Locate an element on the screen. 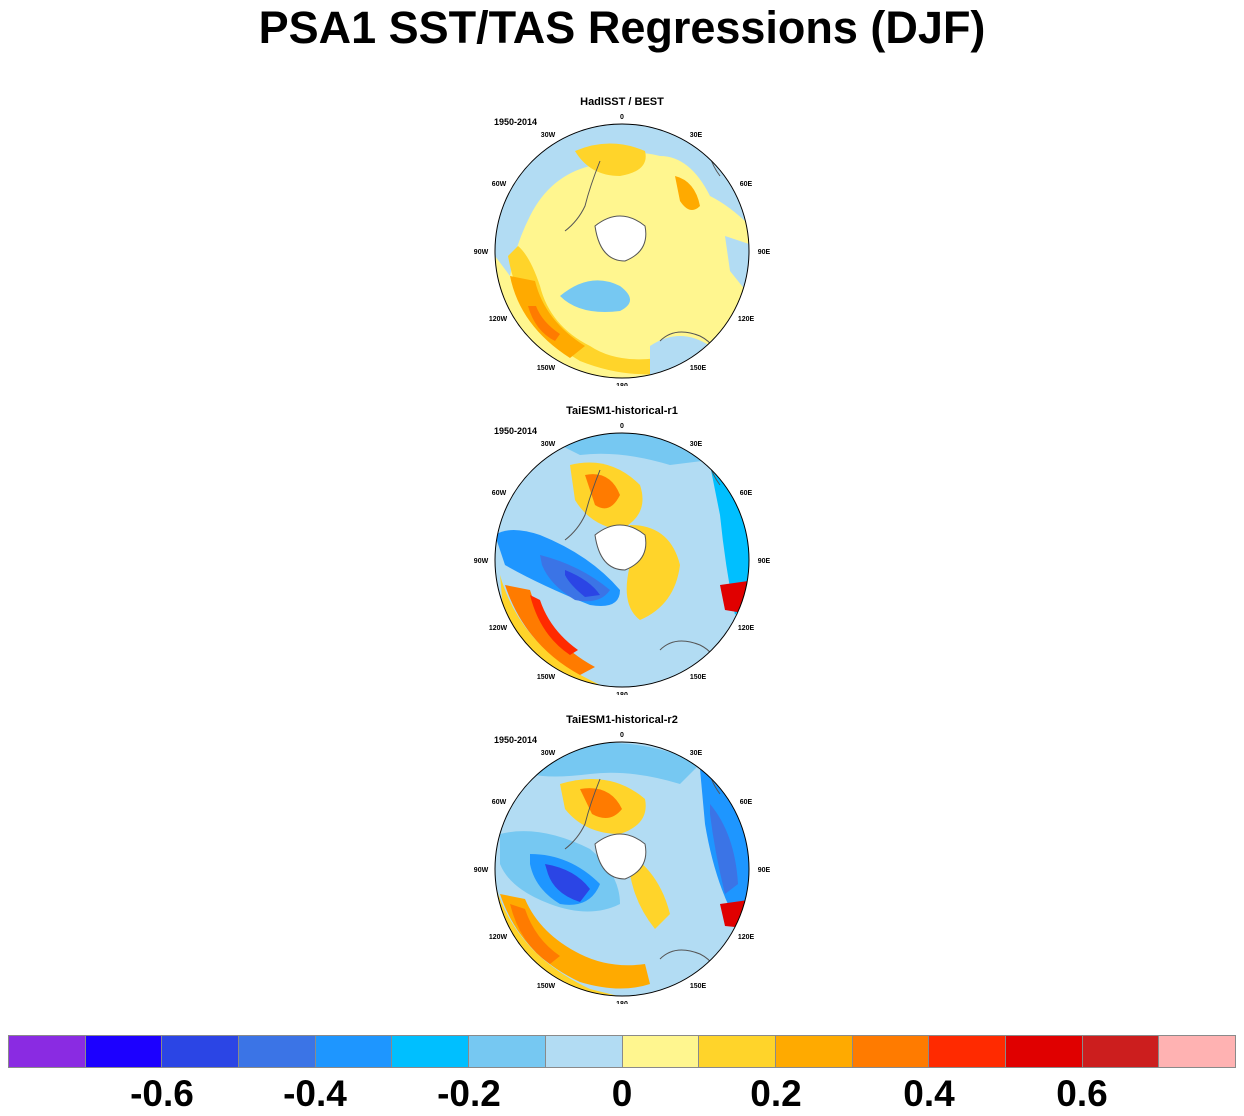 This screenshot has height=1116, width=1244. panel-title: HadISST / BEST is located at coordinates (622, 102).